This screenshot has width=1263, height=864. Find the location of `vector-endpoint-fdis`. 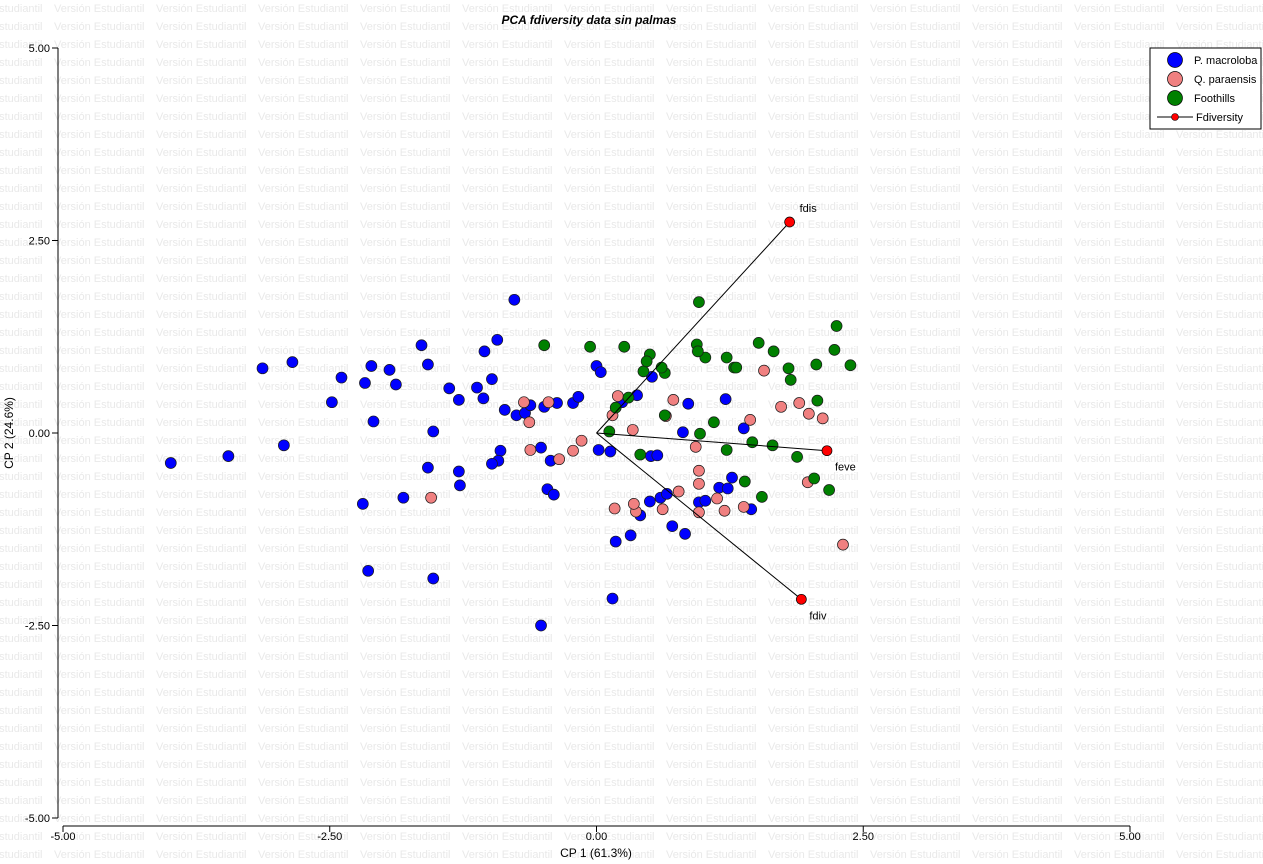

vector-endpoint-fdis is located at coordinates (789, 222).